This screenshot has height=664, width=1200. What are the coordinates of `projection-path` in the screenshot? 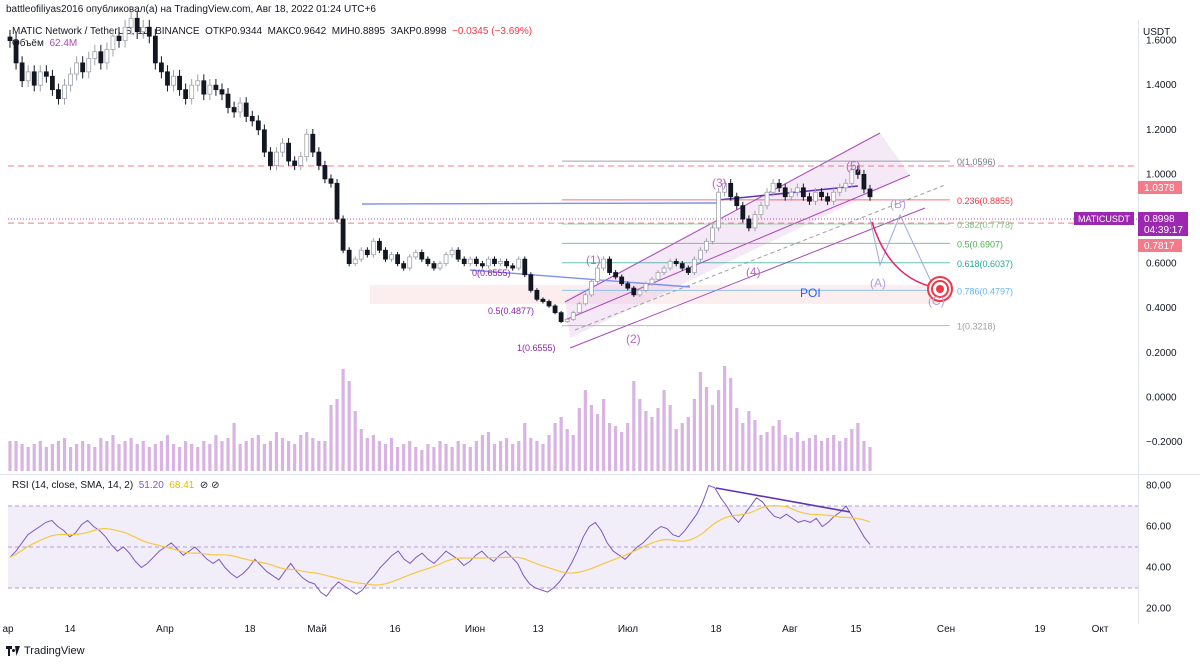 It's located at (902, 252).